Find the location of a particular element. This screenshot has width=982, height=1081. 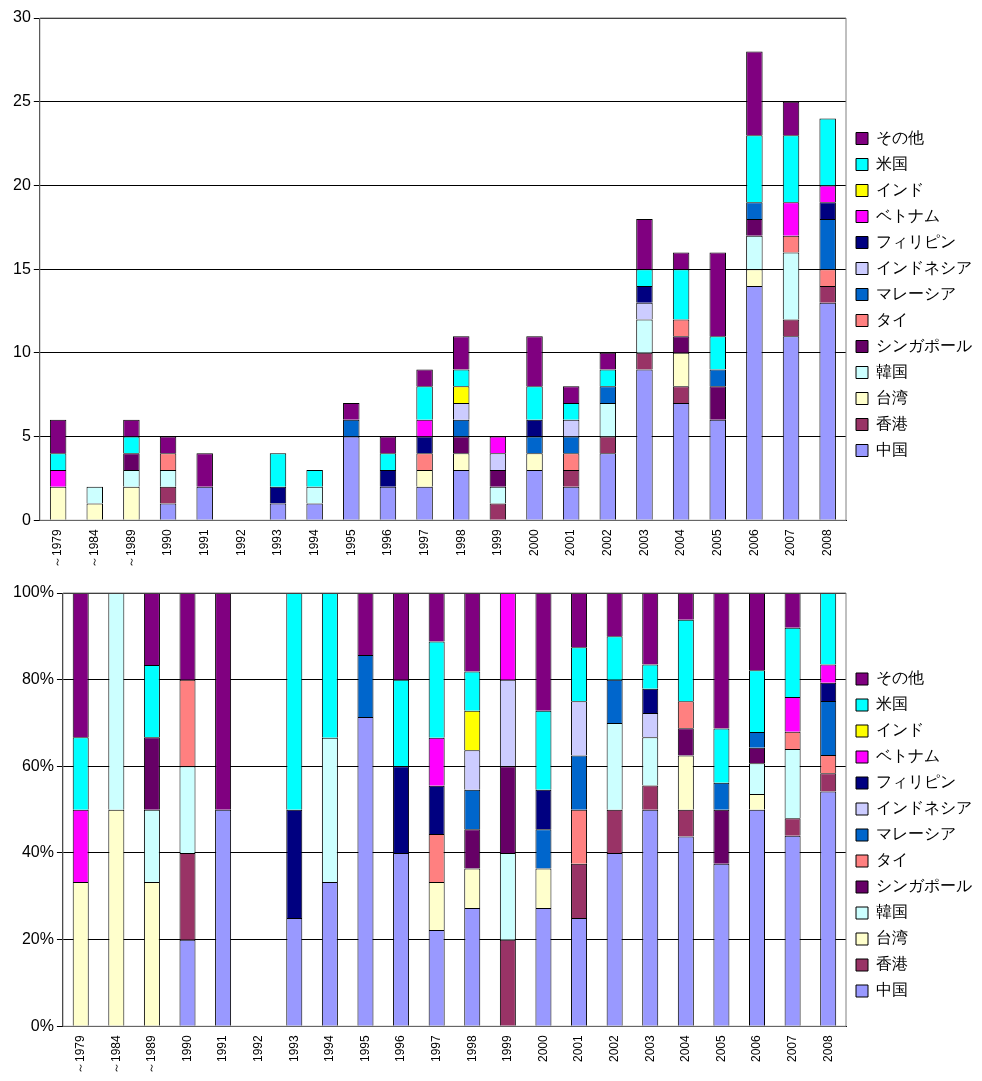

y-tick-label: 100% is located at coordinates (33, 592).